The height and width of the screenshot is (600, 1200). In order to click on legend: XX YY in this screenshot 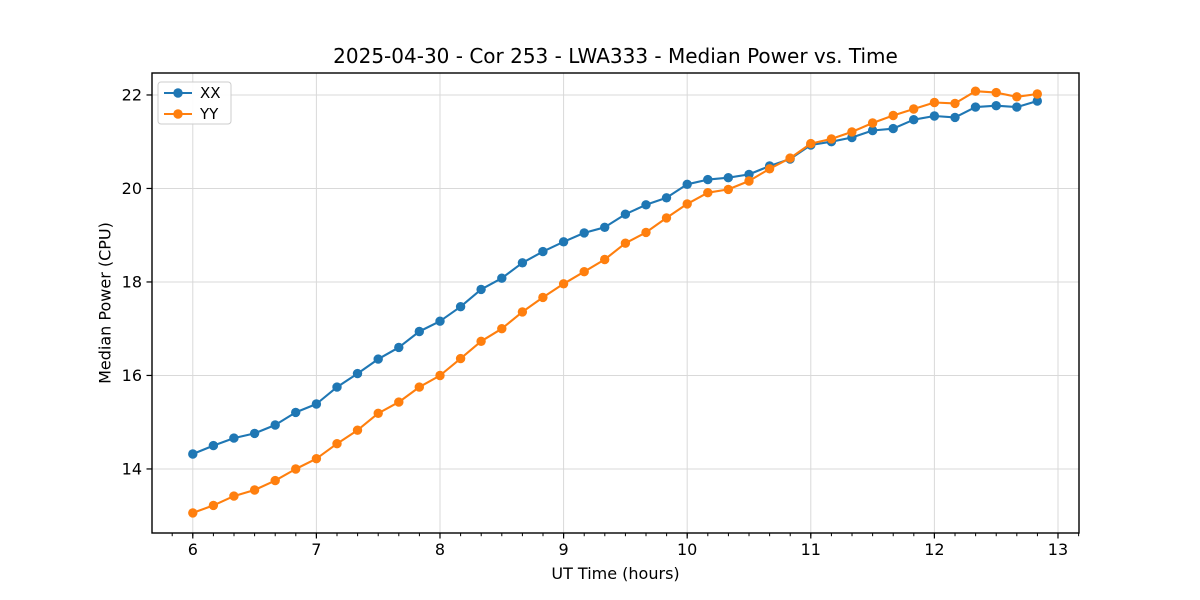, I will do `click(194, 103)`.